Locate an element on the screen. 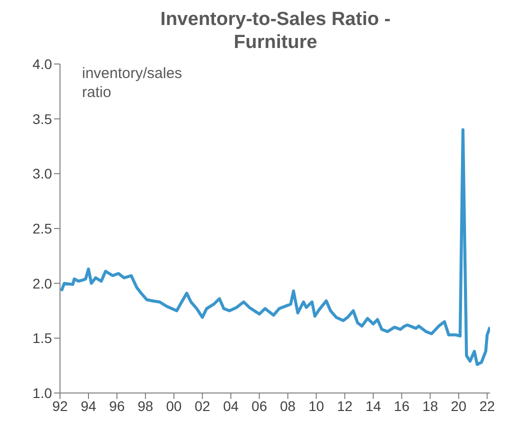 Image resolution: width=508 pixels, height=427 pixels. x-tick-label: 92 is located at coordinates (60, 406).